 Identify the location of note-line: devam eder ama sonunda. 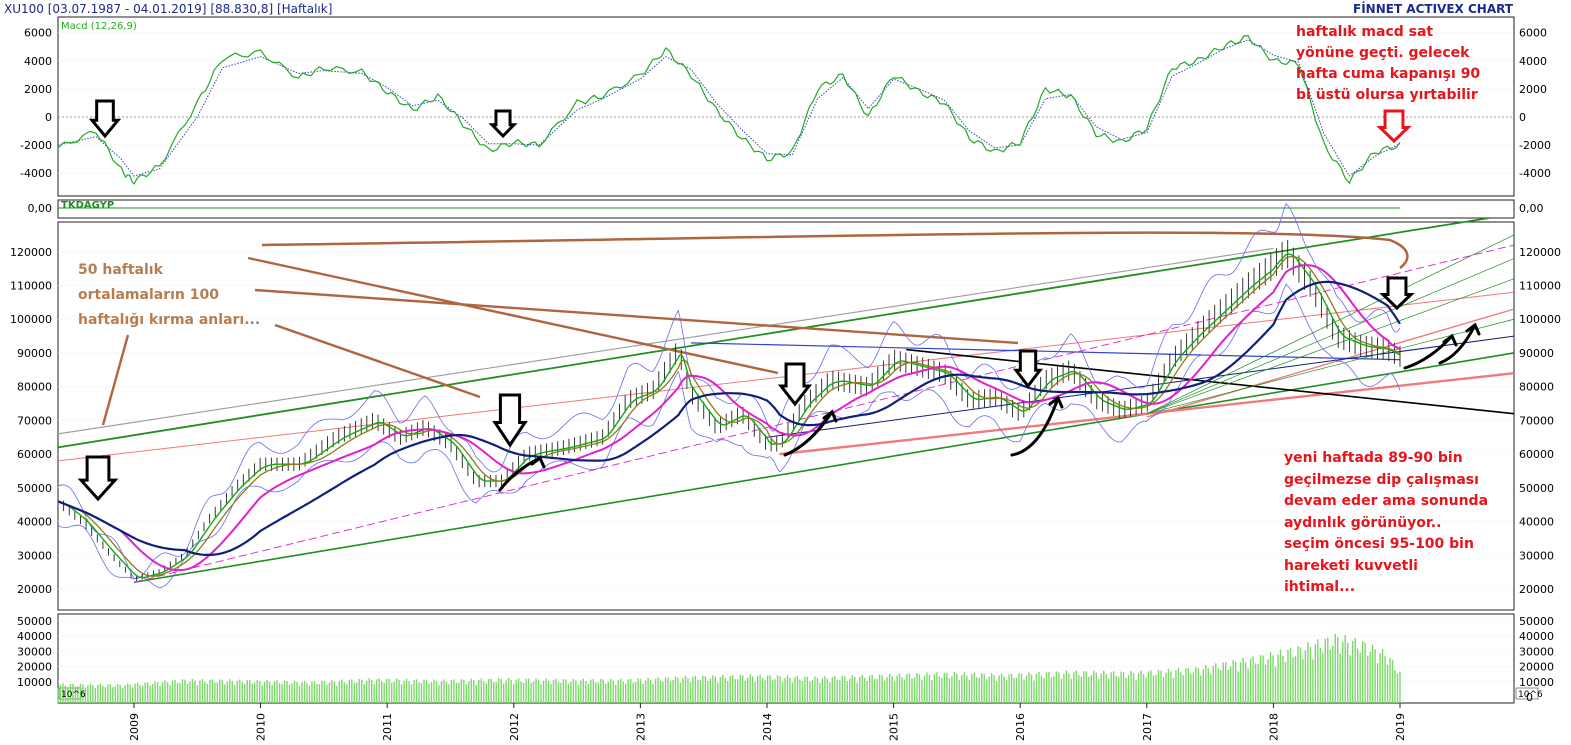
(1386, 501).